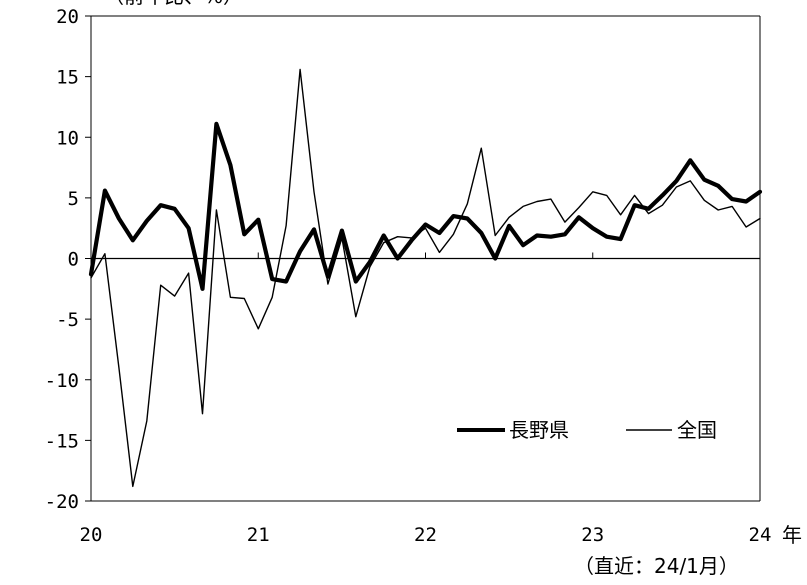 This screenshot has height=585, width=807. What do you see at coordinates (697, 430) in the screenshot?
I see `legend-label-national: 全国` at bounding box center [697, 430].